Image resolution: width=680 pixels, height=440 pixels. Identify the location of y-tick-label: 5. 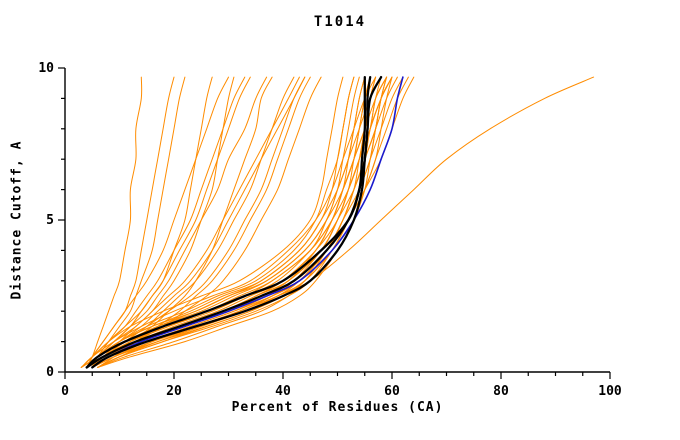
(50, 220).